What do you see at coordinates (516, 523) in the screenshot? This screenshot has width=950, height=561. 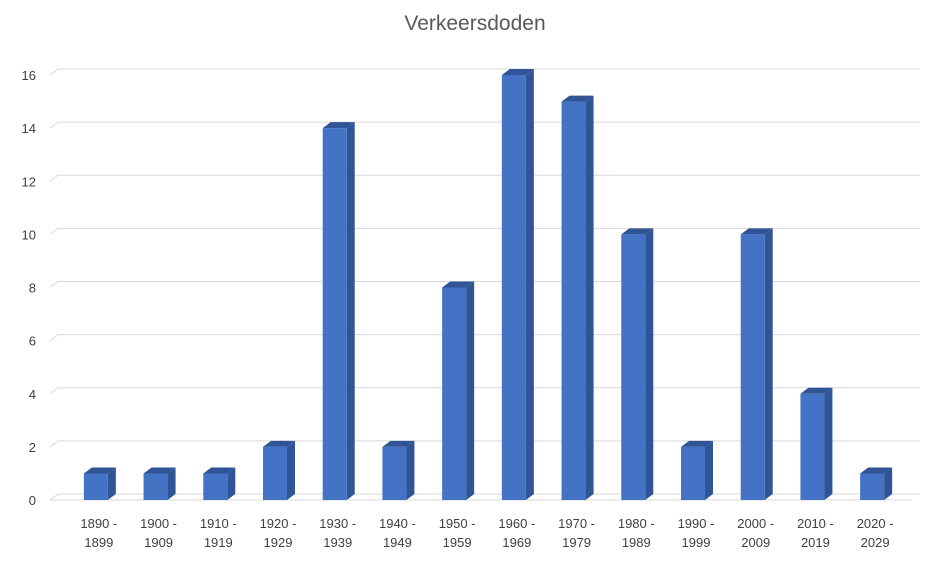 I see `x-tick-label-line: 1960 -` at bounding box center [516, 523].